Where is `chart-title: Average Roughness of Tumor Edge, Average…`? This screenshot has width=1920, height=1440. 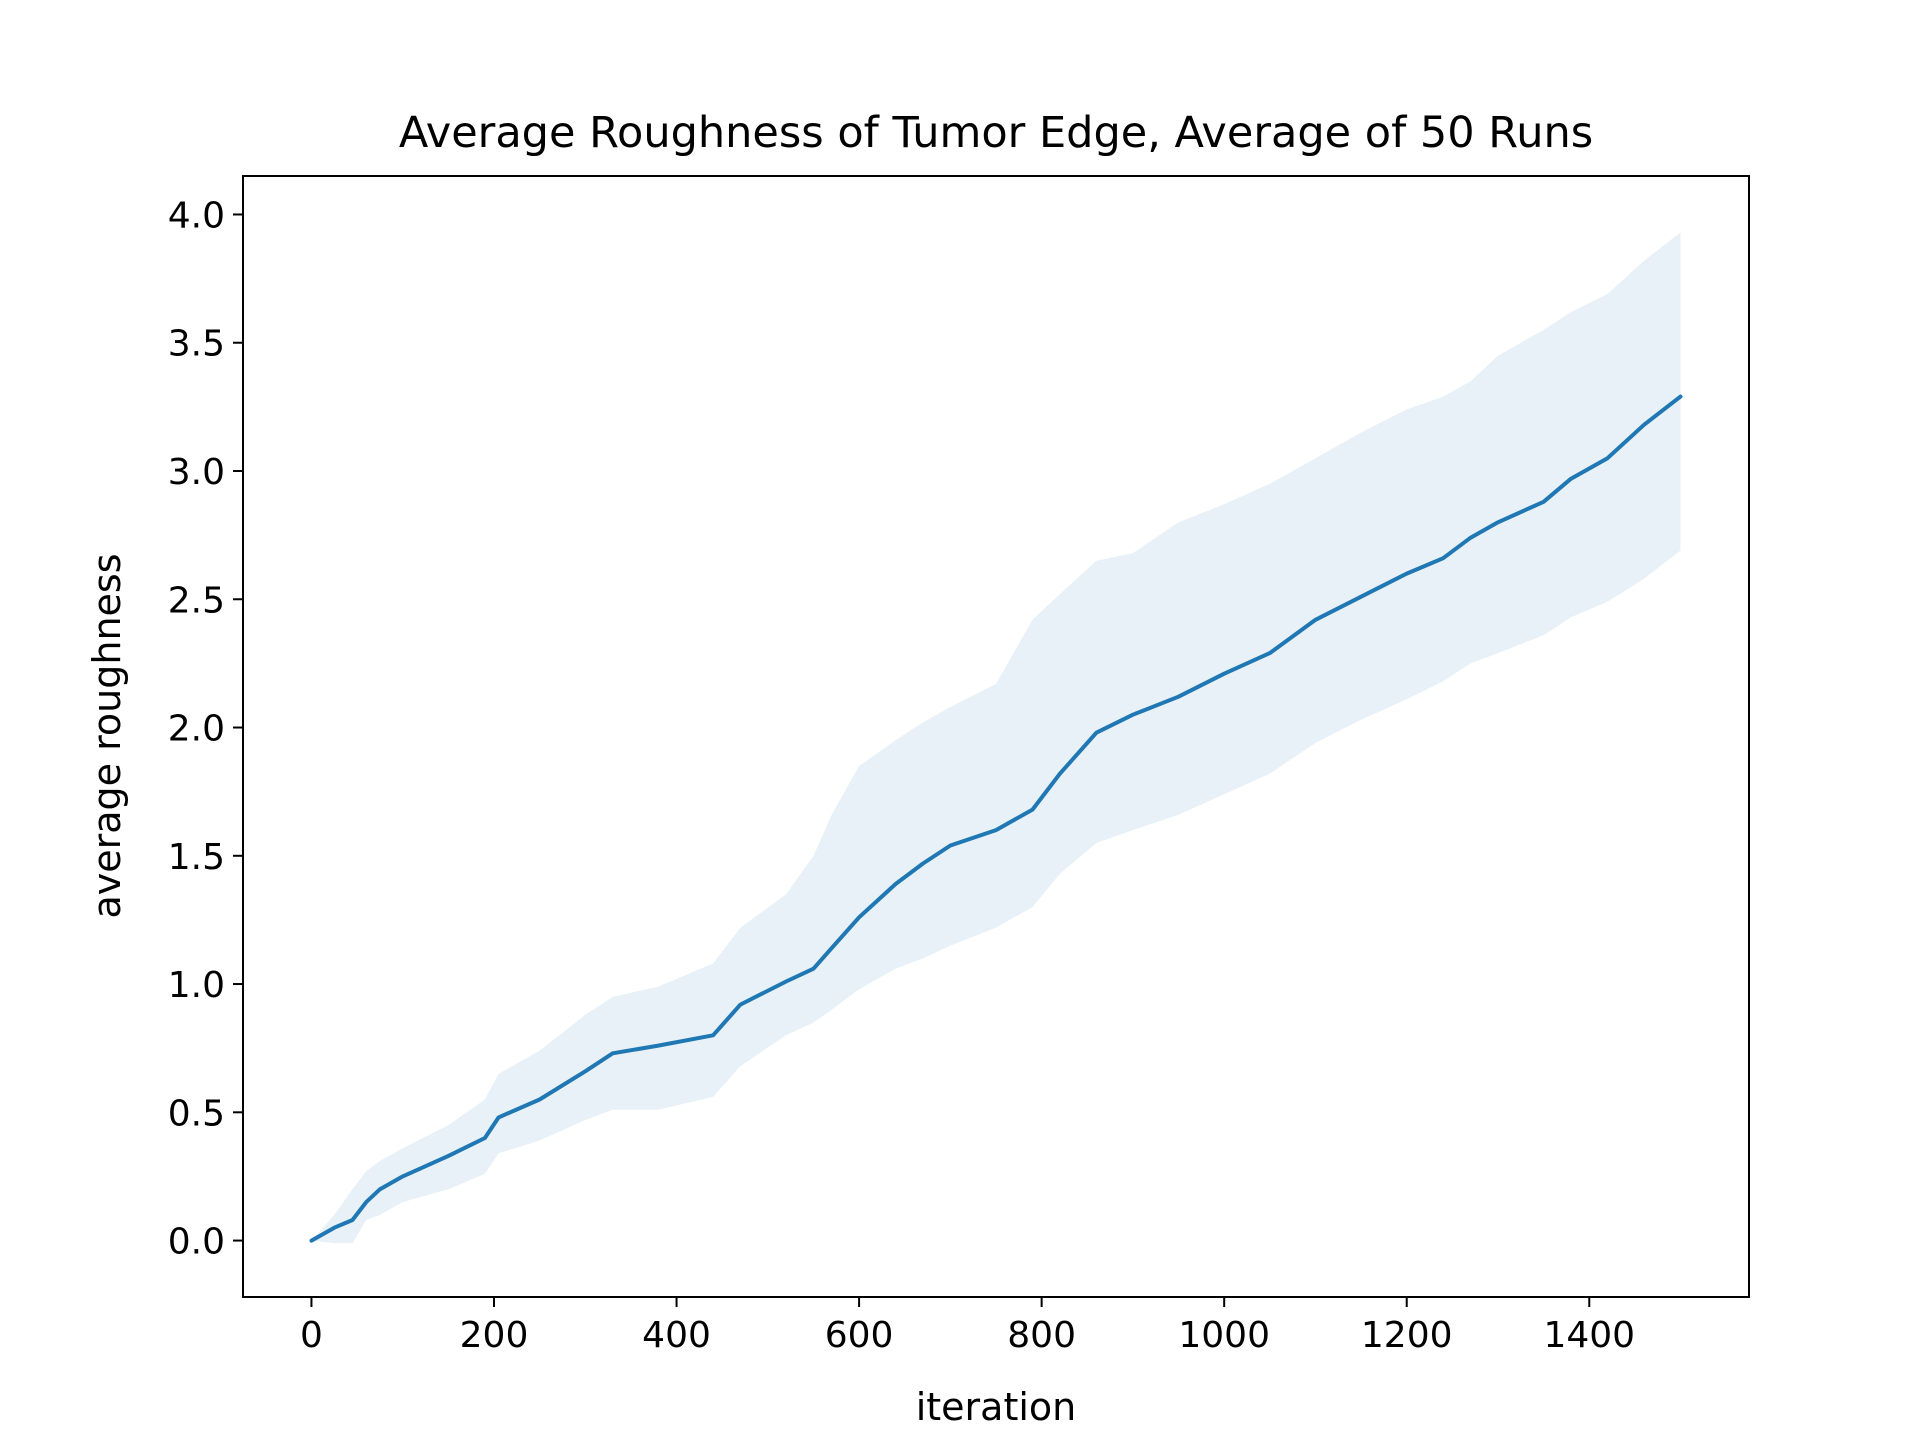 chart-title: Average Roughness of Tumor Edge, Average… is located at coordinates (996, 133).